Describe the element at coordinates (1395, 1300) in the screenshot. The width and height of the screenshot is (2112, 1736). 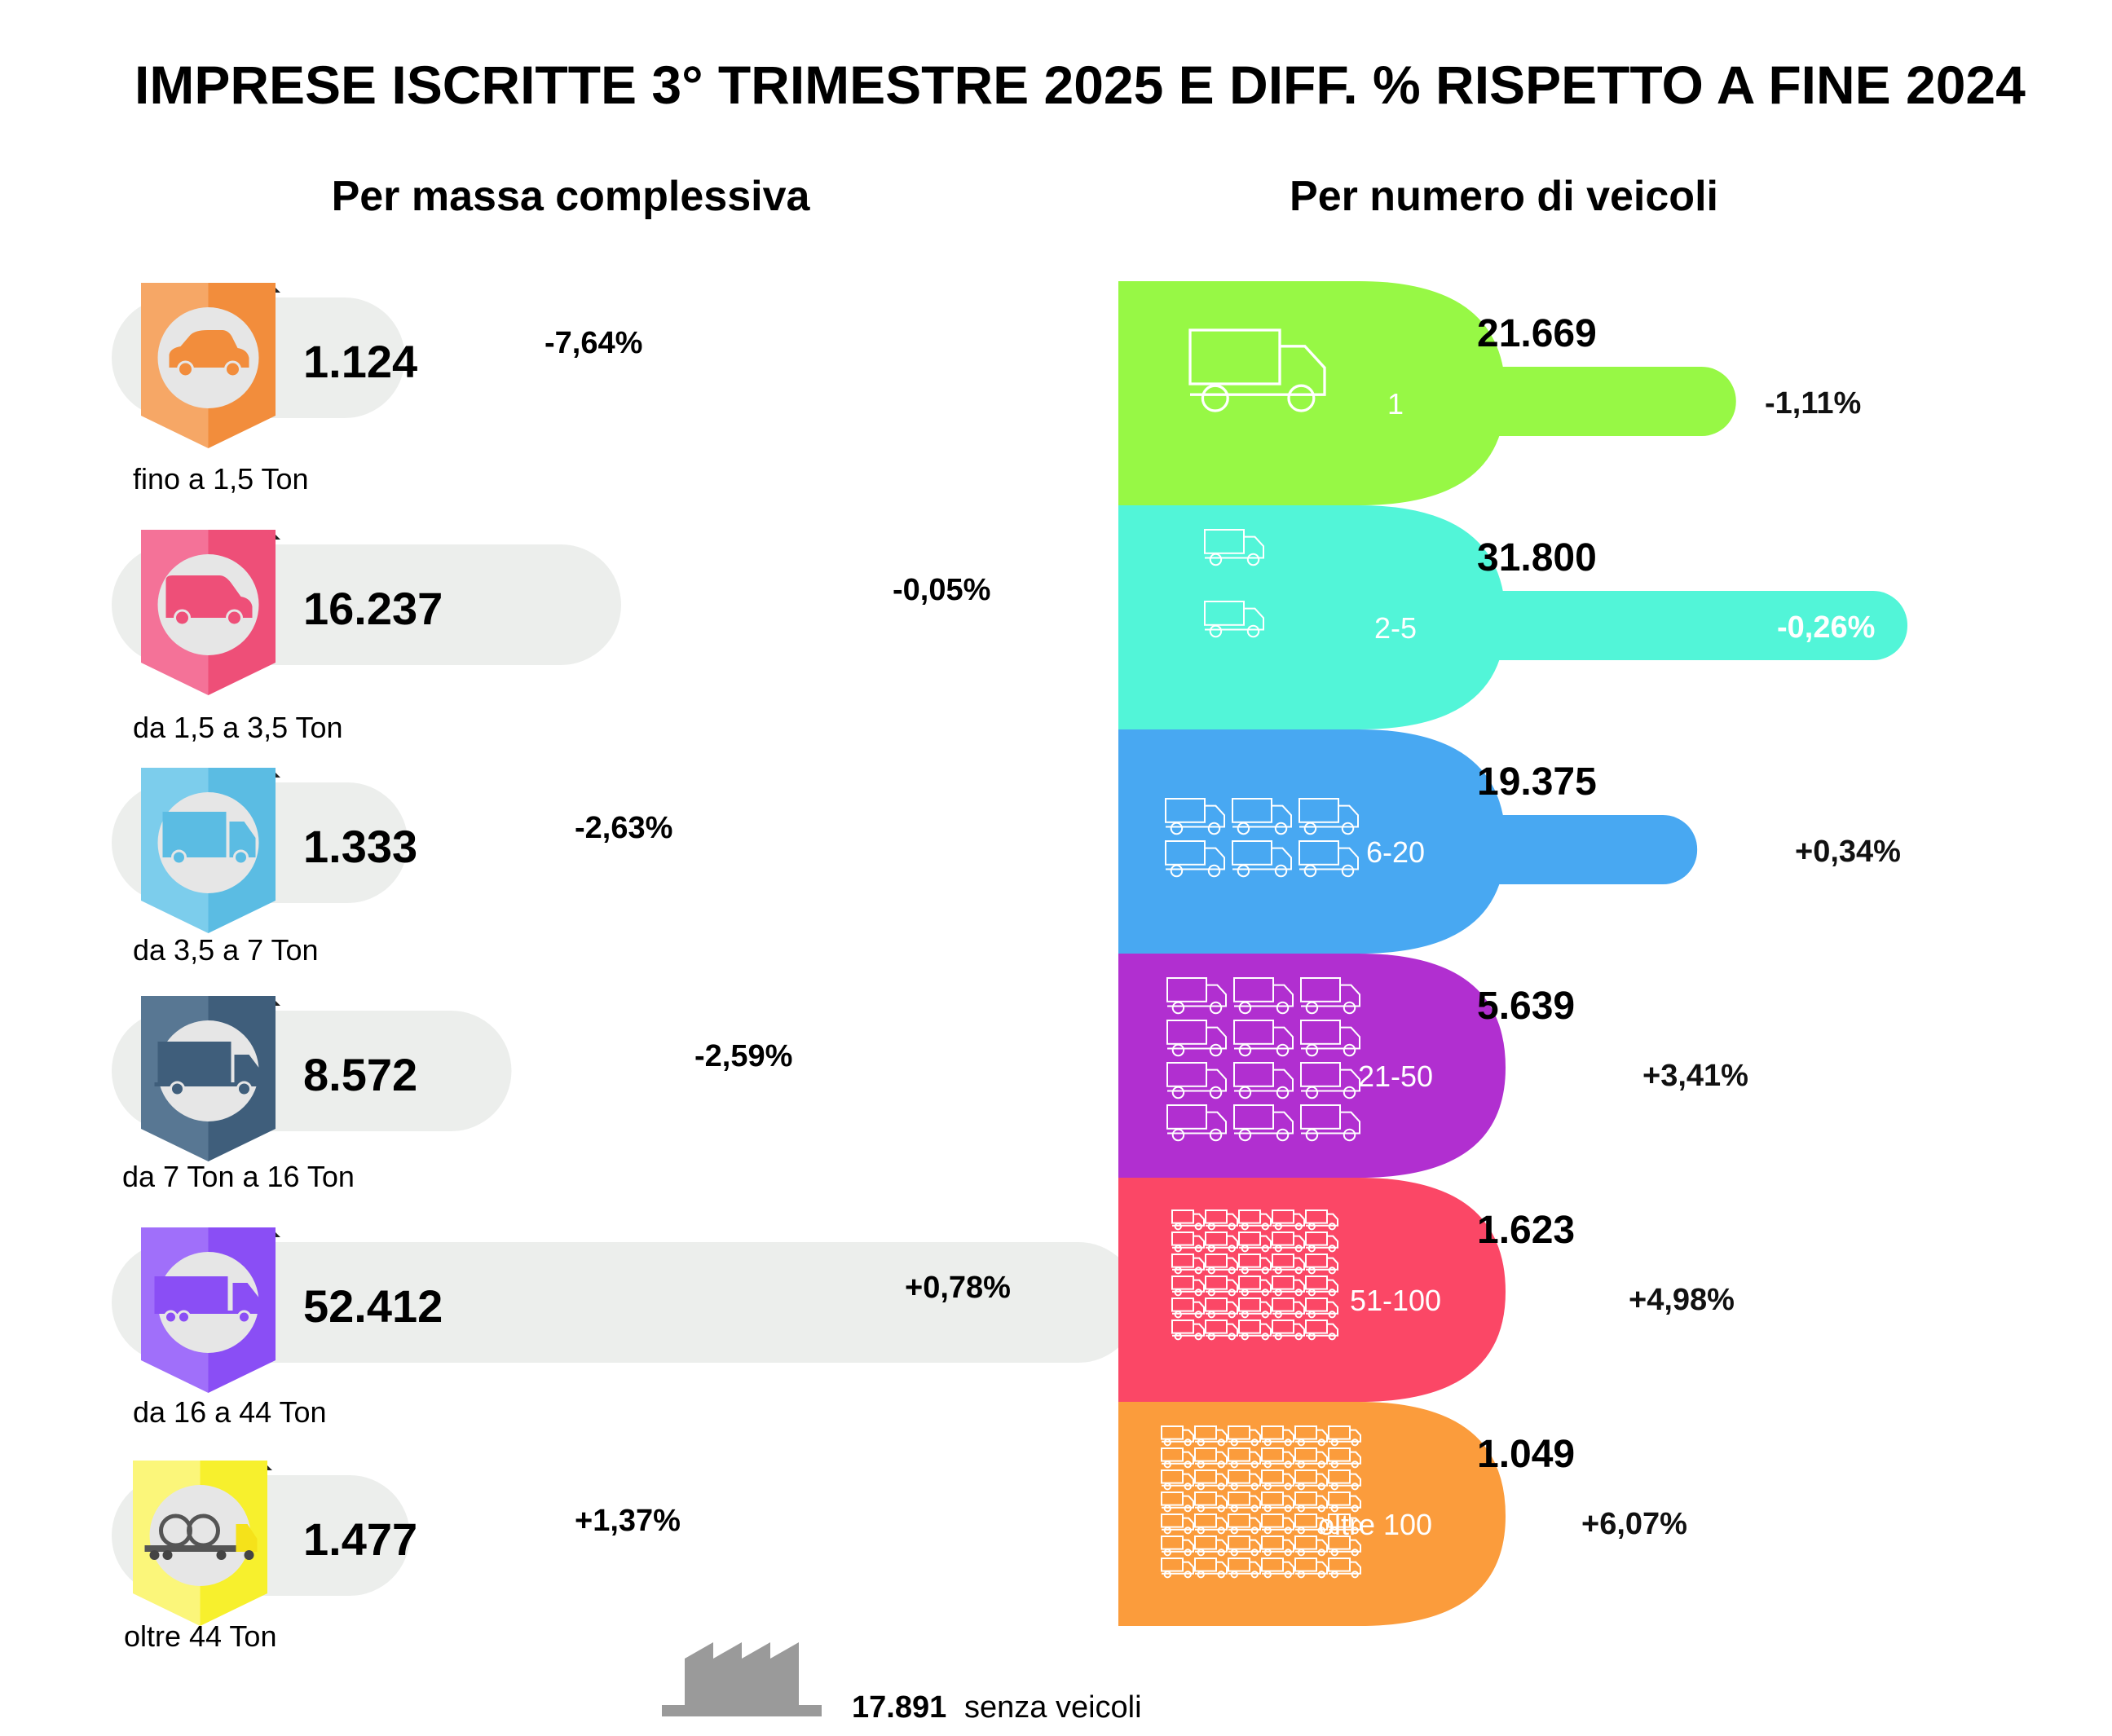
I see `category-label: 51-100` at that location.